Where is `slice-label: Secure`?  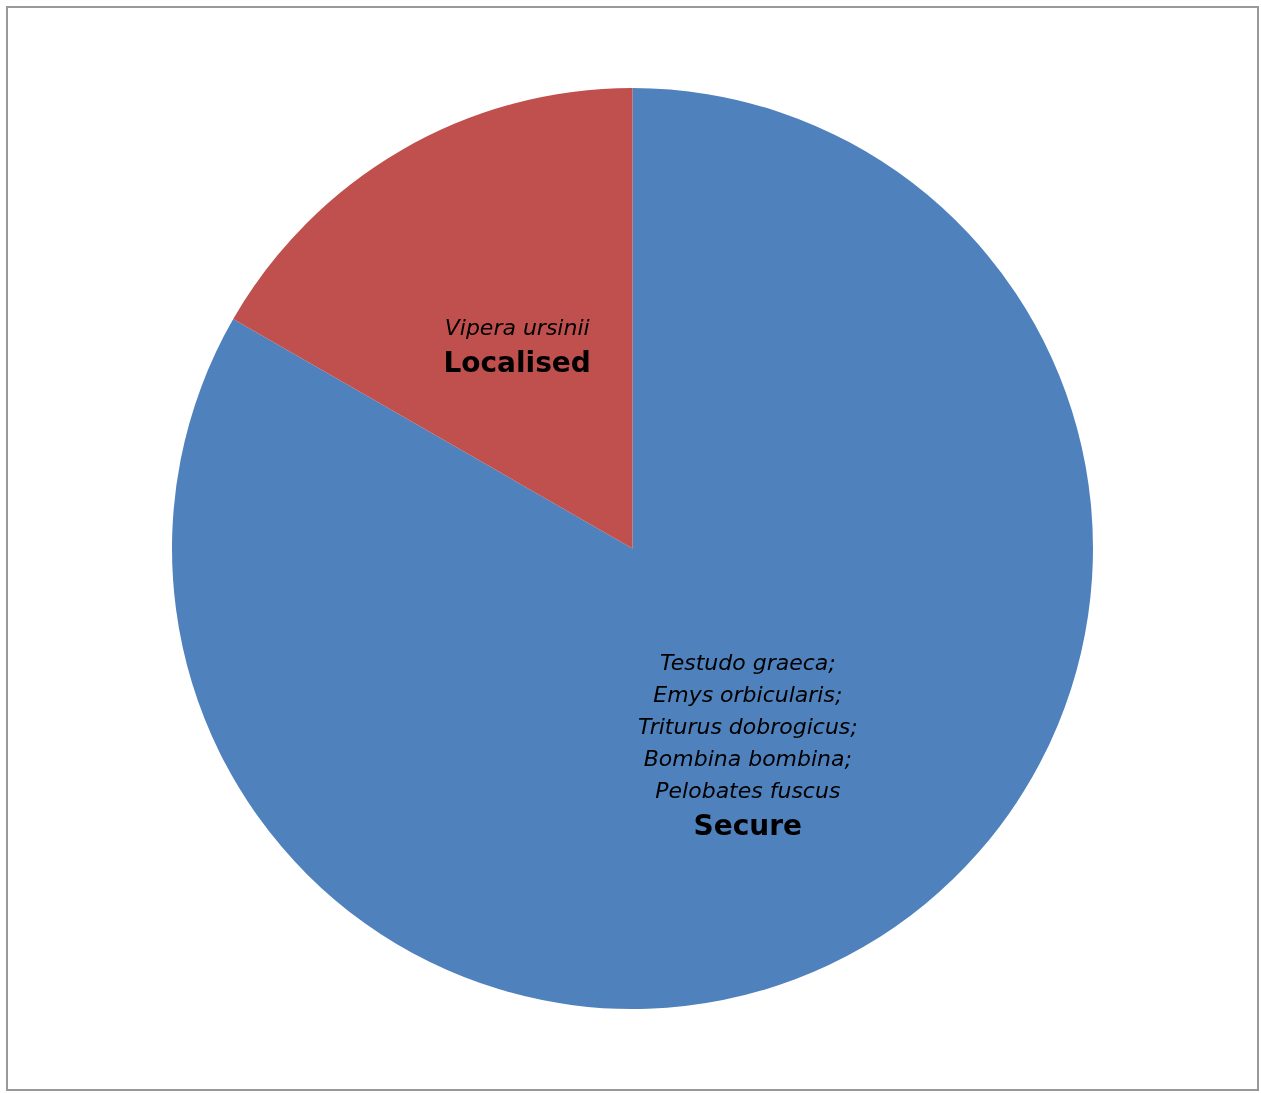
slice-label: Secure is located at coordinates (748, 826).